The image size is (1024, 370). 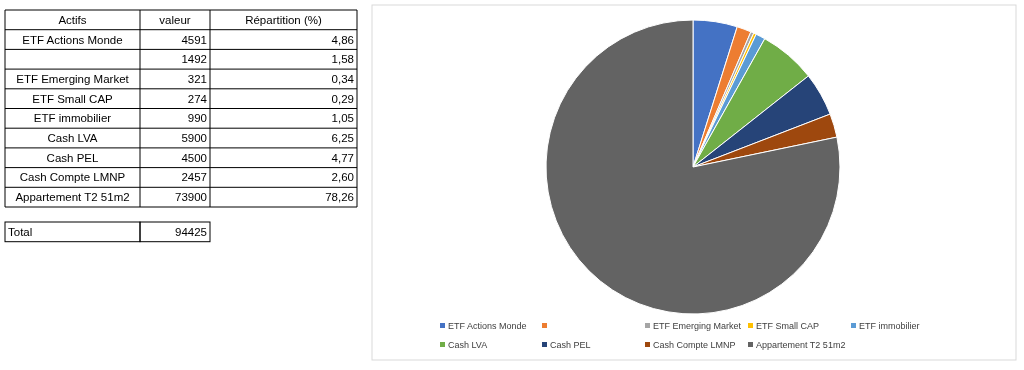 I want to click on text: 0,34, so click(x=343, y=78).